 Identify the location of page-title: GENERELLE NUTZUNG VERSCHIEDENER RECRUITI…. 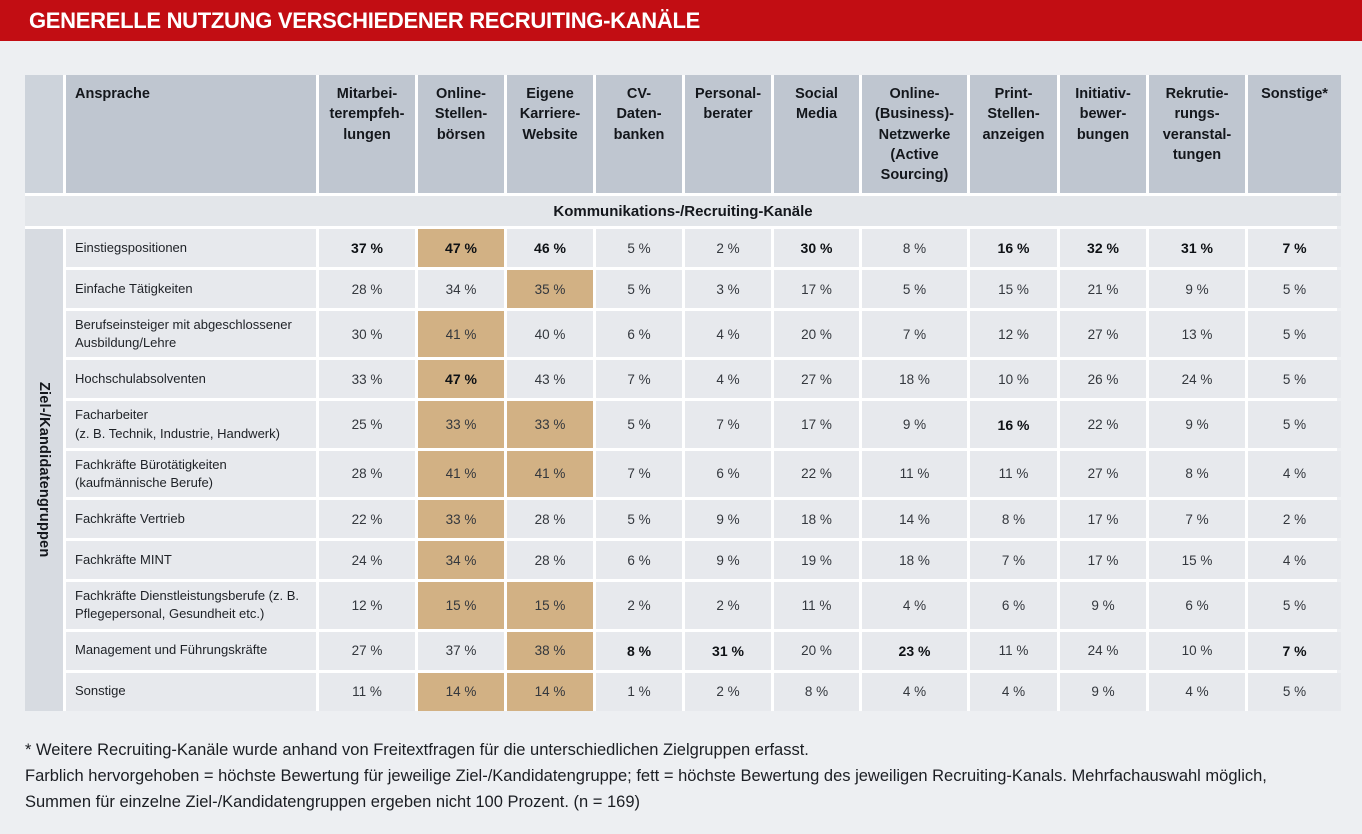
(364, 20).